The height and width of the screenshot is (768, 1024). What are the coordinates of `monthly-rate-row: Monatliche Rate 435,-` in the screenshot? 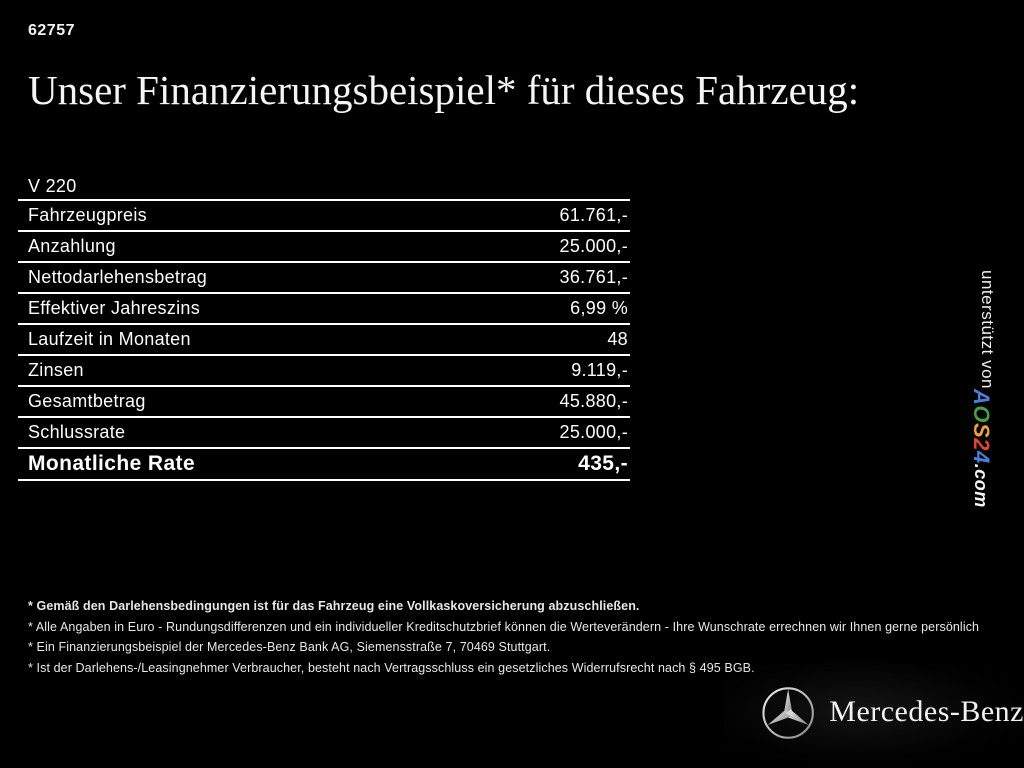 It's located at (324, 465).